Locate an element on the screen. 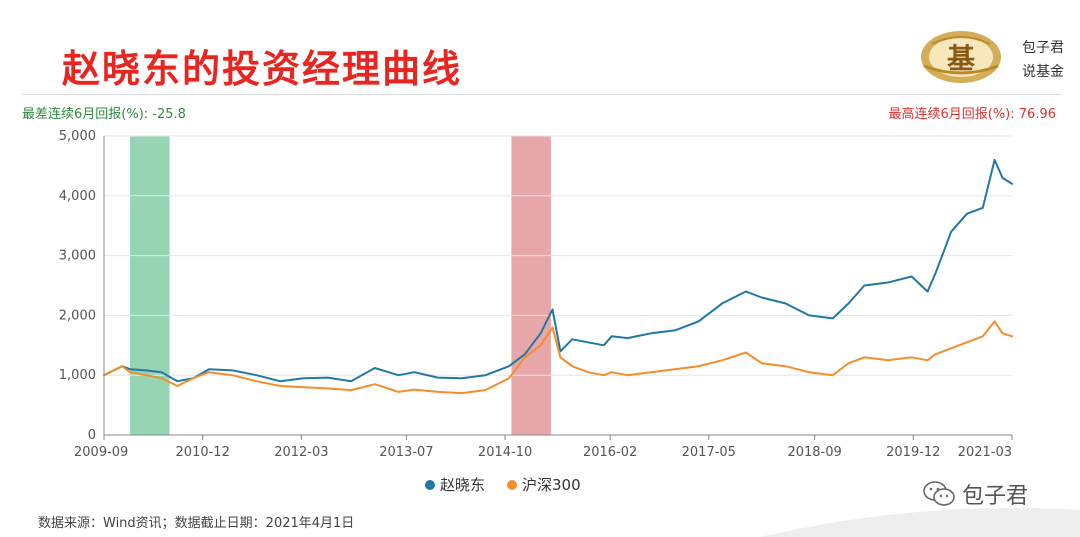 This screenshot has height=537, width=1080. y-tick-label: 0 is located at coordinates (92, 435).